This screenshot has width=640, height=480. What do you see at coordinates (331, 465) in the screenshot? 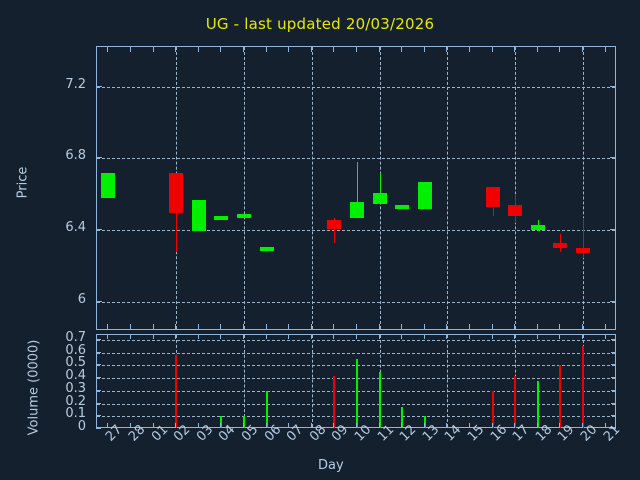
I see `x-axis-label: Day` at bounding box center [331, 465].